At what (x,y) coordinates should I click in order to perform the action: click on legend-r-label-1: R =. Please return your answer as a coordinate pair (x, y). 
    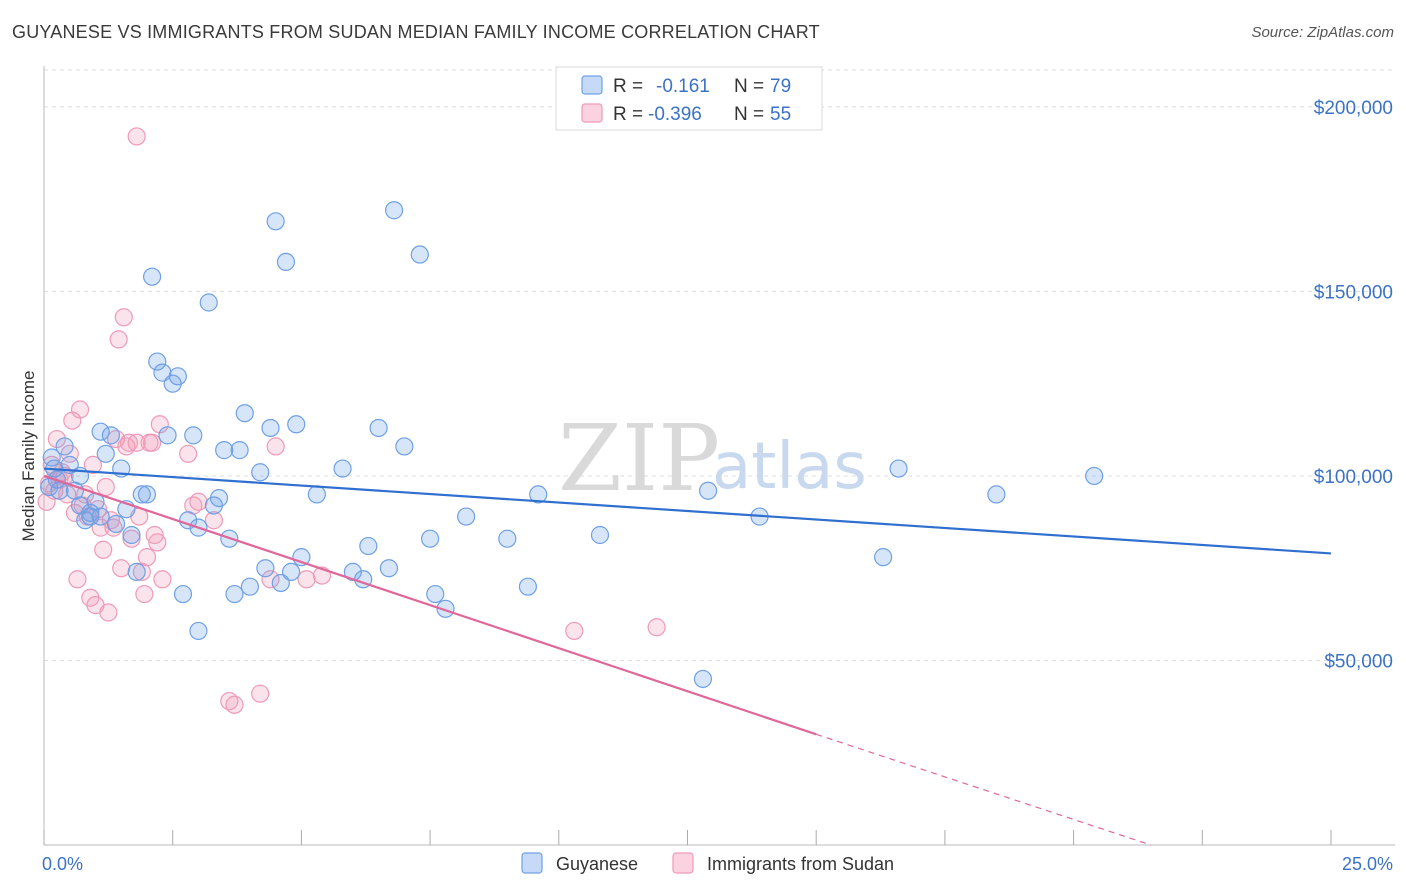
    Looking at the image, I should click on (628, 86).